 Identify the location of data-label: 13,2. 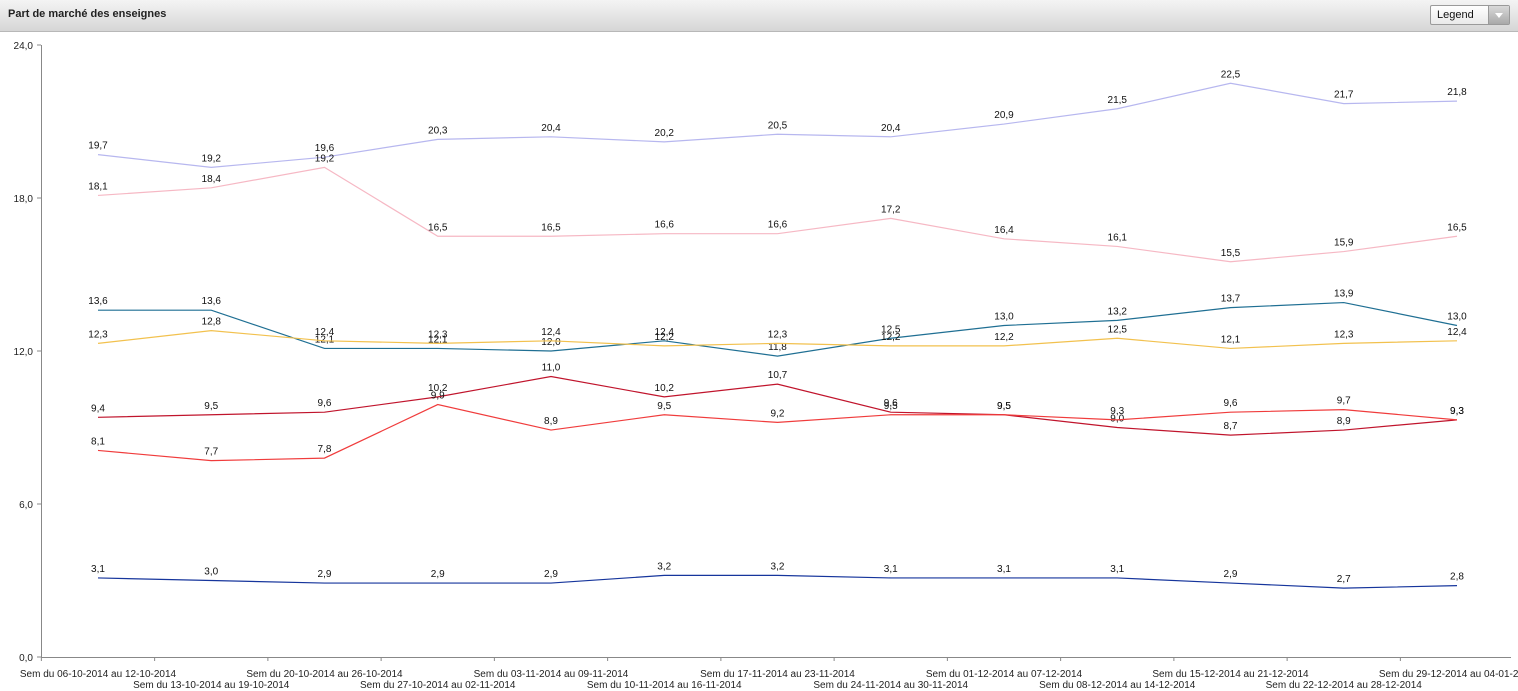
(1118, 311).